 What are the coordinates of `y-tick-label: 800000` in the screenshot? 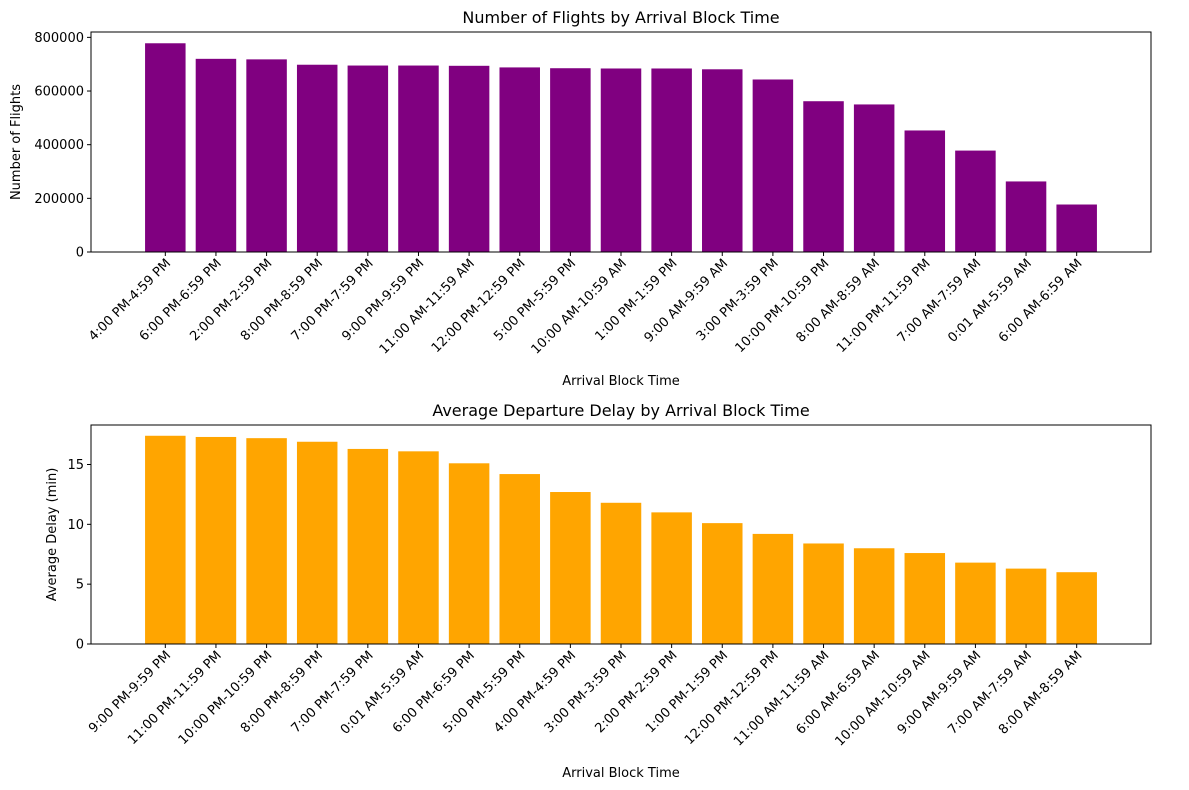 It's located at (59, 38).